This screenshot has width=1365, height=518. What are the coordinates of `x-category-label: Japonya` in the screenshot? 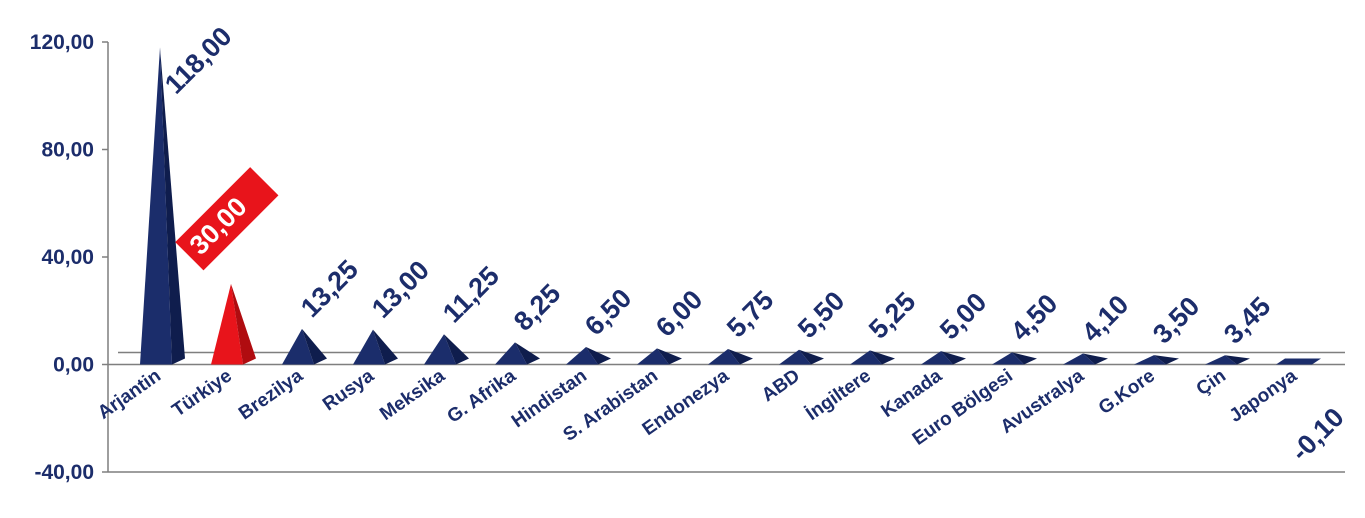 It's located at (1264, 396).